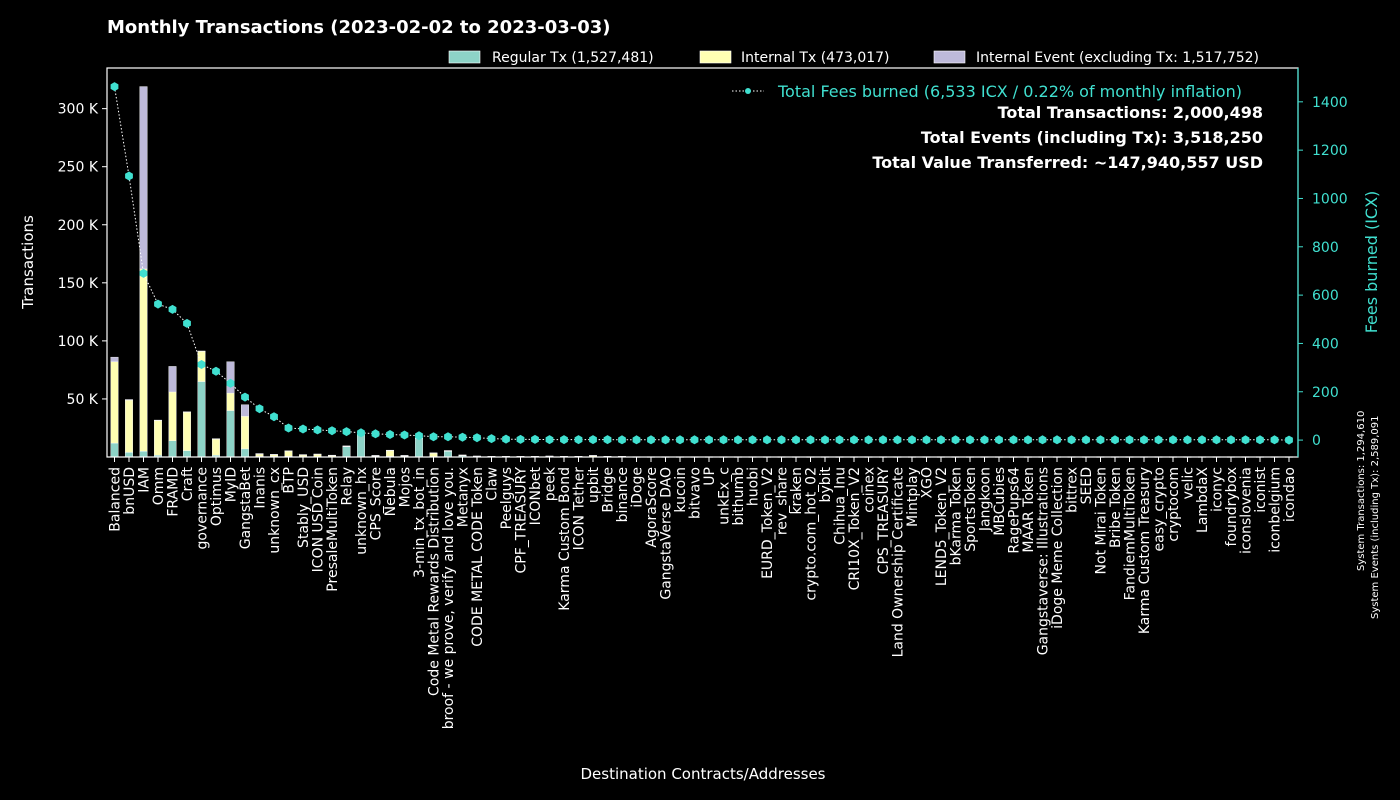  Describe the element at coordinates (1028, 440) in the screenshot. I see `fees-marker-maar-token` at that location.